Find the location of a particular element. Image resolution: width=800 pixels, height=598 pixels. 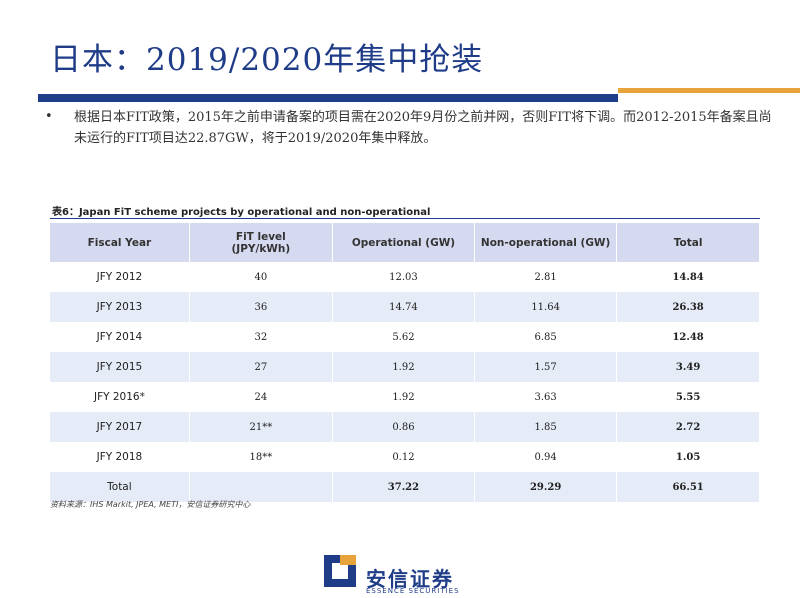

table-cell: 6.85 is located at coordinates (546, 337).